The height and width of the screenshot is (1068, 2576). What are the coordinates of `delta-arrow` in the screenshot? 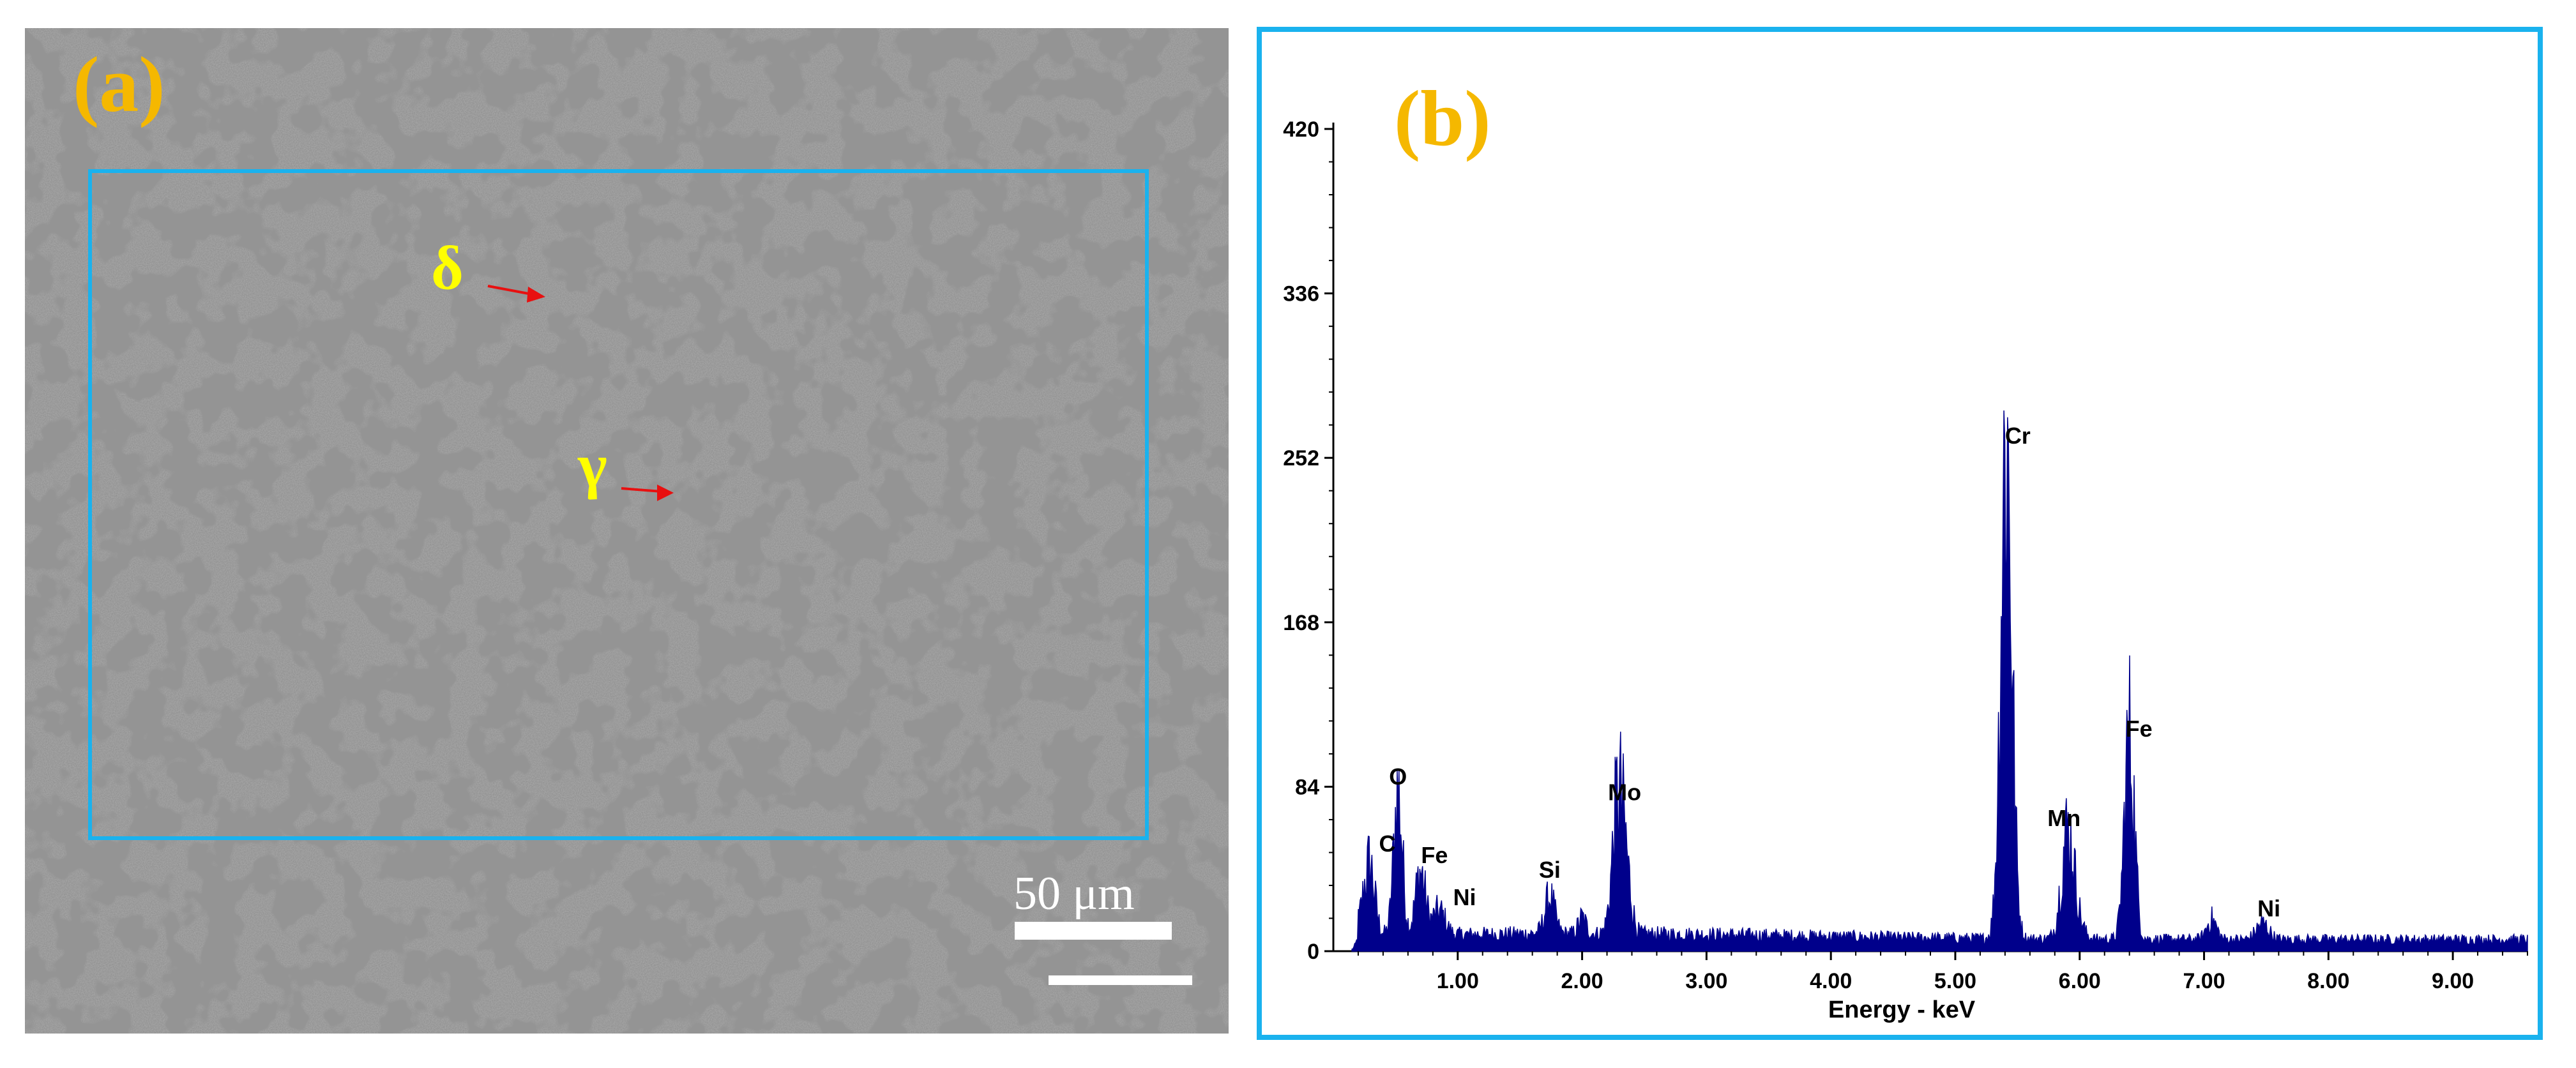 It's located at (516, 294).